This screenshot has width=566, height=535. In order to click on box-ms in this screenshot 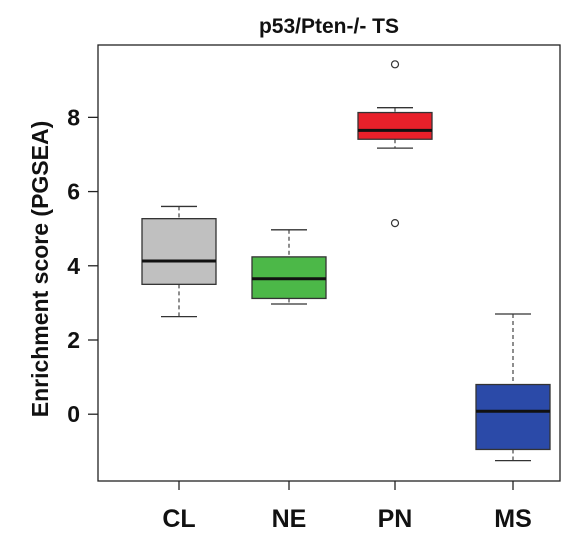, I will do `click(513, 387)`.